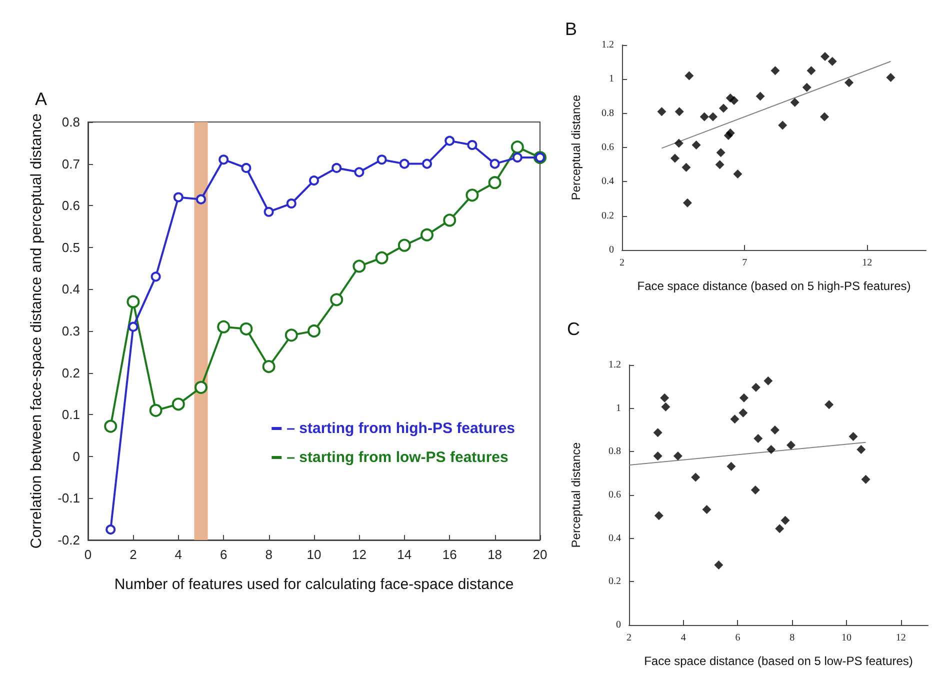  I want to click on y-tick-label: 1.2, so click(614, 365).